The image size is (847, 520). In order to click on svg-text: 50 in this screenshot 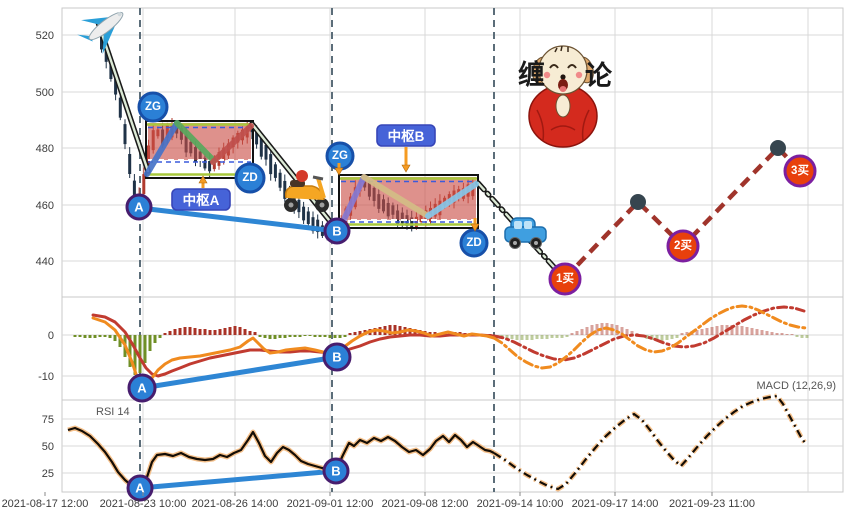, I will do `click(48, 447)`.